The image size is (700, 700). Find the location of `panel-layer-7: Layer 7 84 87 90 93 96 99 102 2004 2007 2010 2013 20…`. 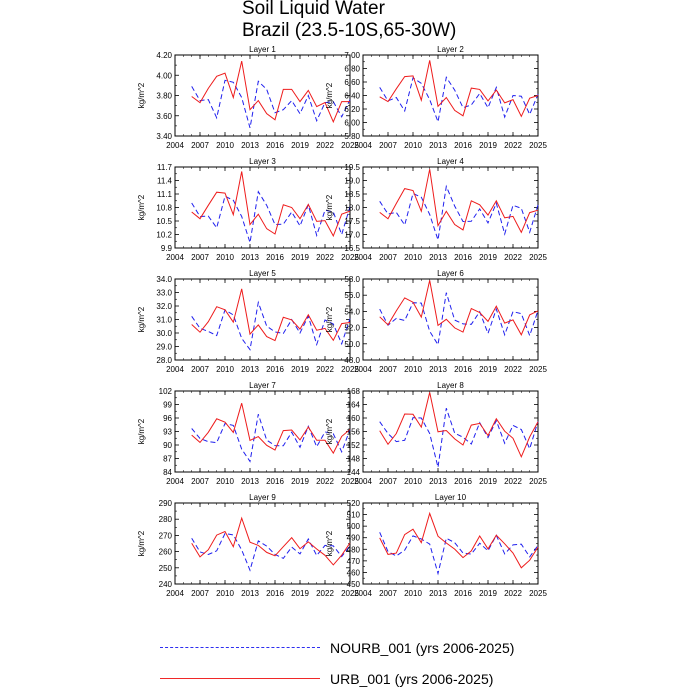

panel-layer-7: Layer 7 84 87 90 93 96 99 102 2004 2007 2010 2013 20… is located at coordinates (248, 433).